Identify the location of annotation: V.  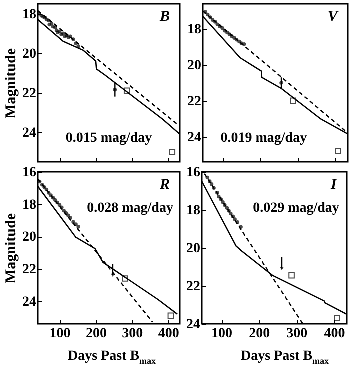
(334, 17).